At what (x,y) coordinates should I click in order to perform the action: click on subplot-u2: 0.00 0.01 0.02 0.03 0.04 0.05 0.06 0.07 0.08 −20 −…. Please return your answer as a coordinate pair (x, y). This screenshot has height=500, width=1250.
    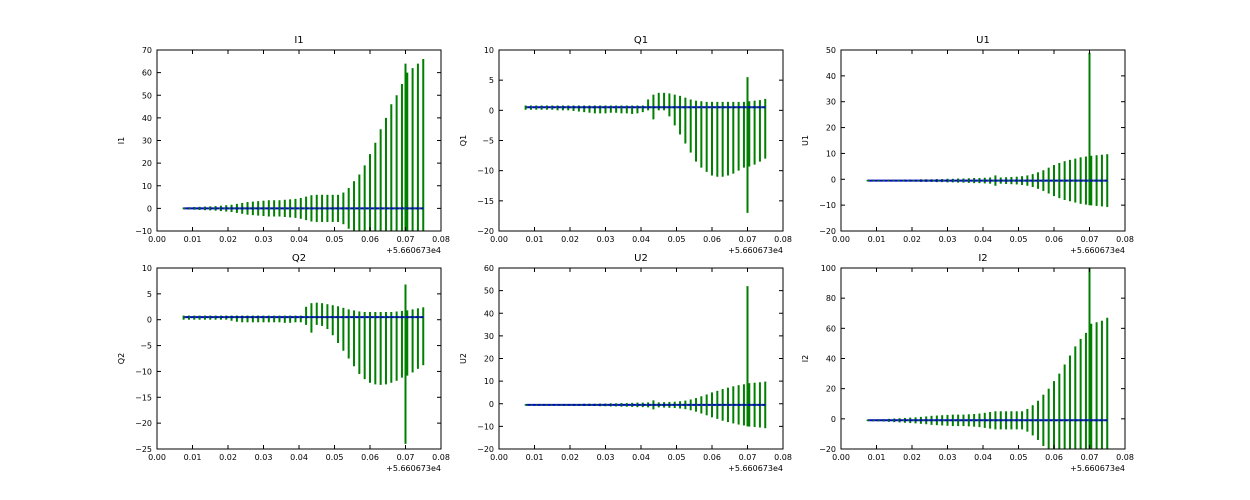
    Looking at the image, I should click on (625, 363).